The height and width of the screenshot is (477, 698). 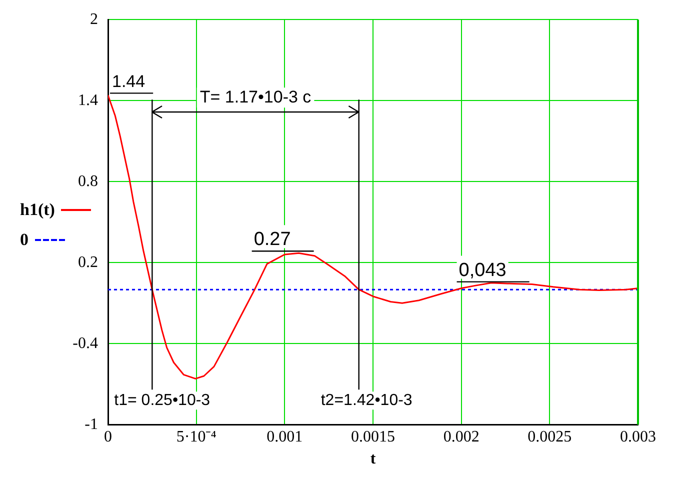 What do you see at coordinates (550, 437) in the screenshot?
I see `x-tick-label: 0.0025` at bounding box center [550, 437].